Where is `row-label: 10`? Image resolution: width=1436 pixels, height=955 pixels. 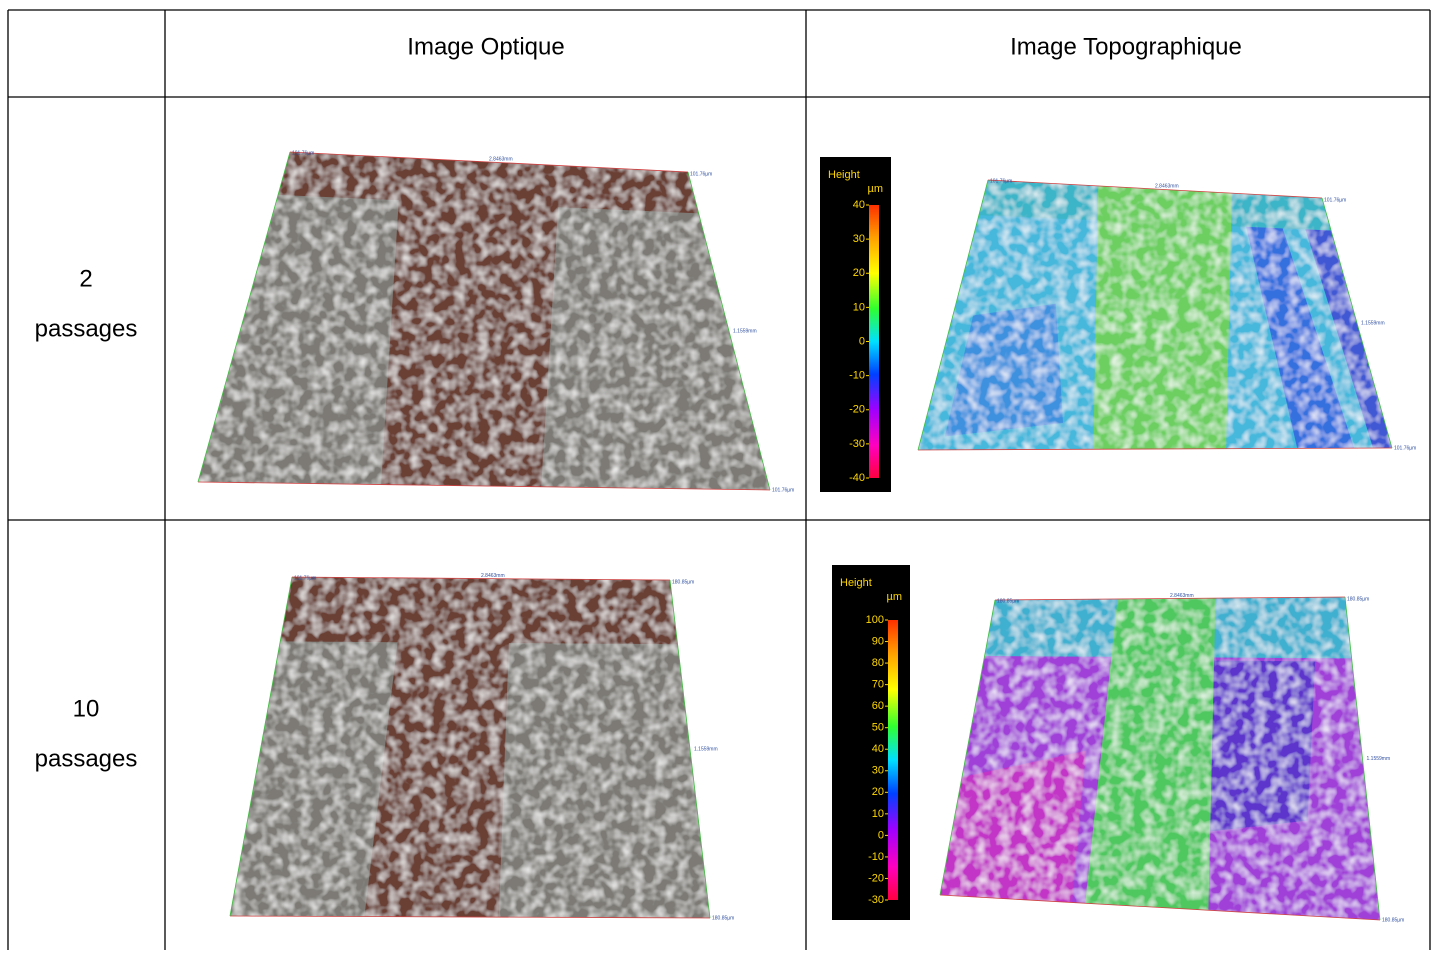
row-label: 10 is located at coordinates (86, 708).